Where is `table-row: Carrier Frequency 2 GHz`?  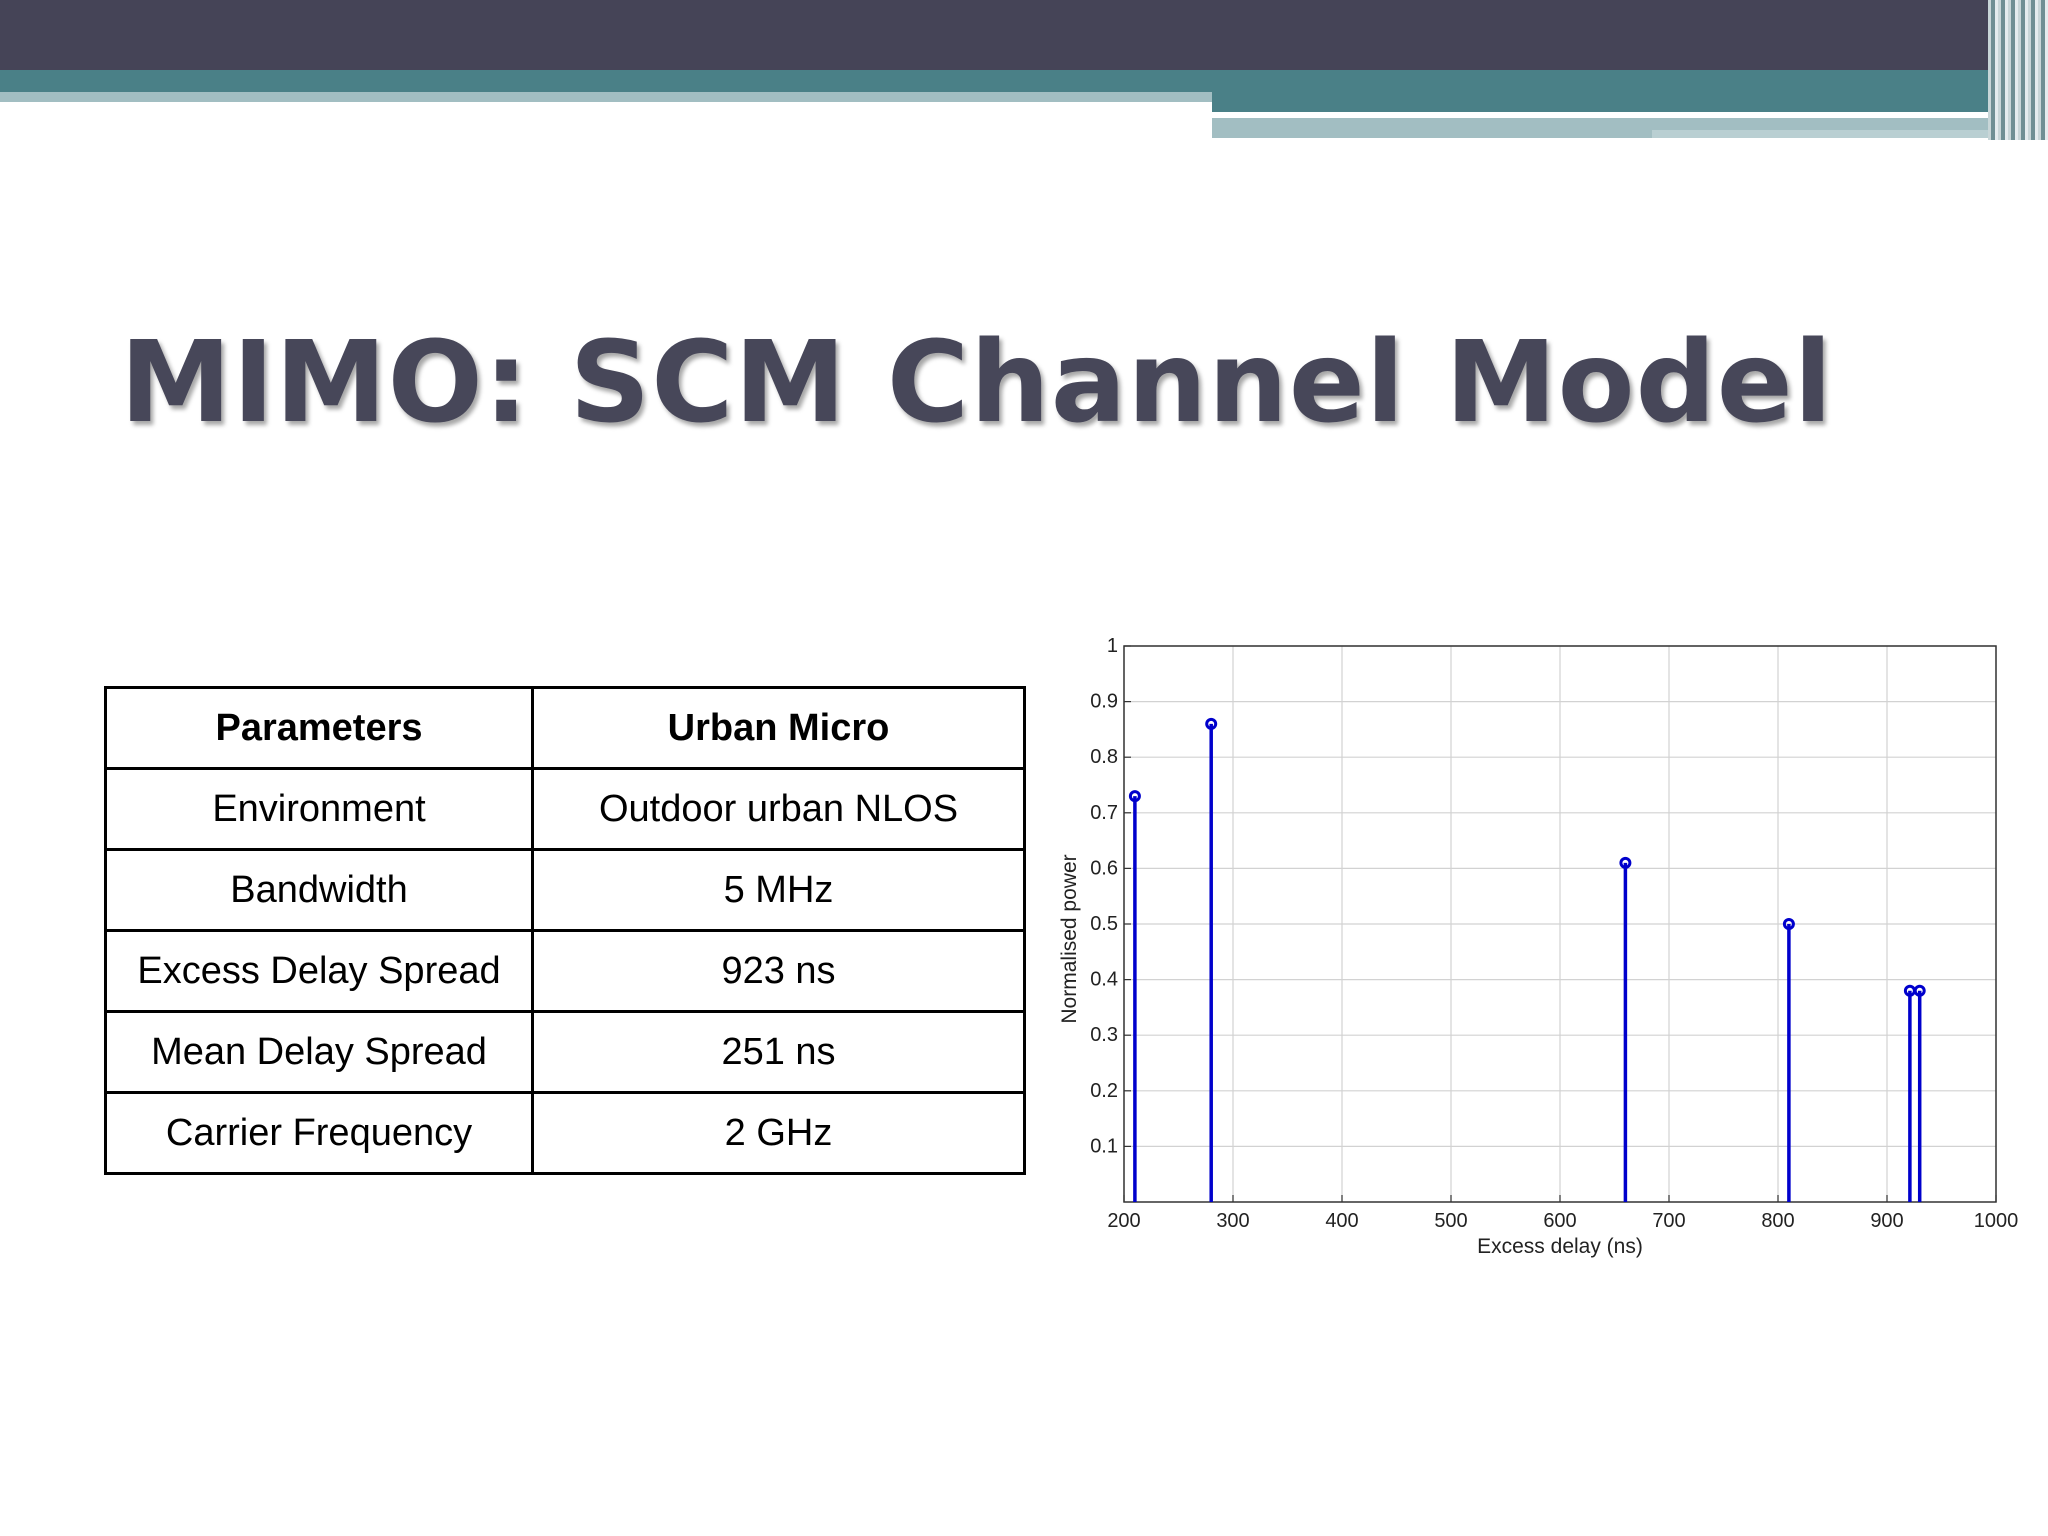
table-row: Carrier Frequency 2 GHz is located at coordinates (565, 1133).